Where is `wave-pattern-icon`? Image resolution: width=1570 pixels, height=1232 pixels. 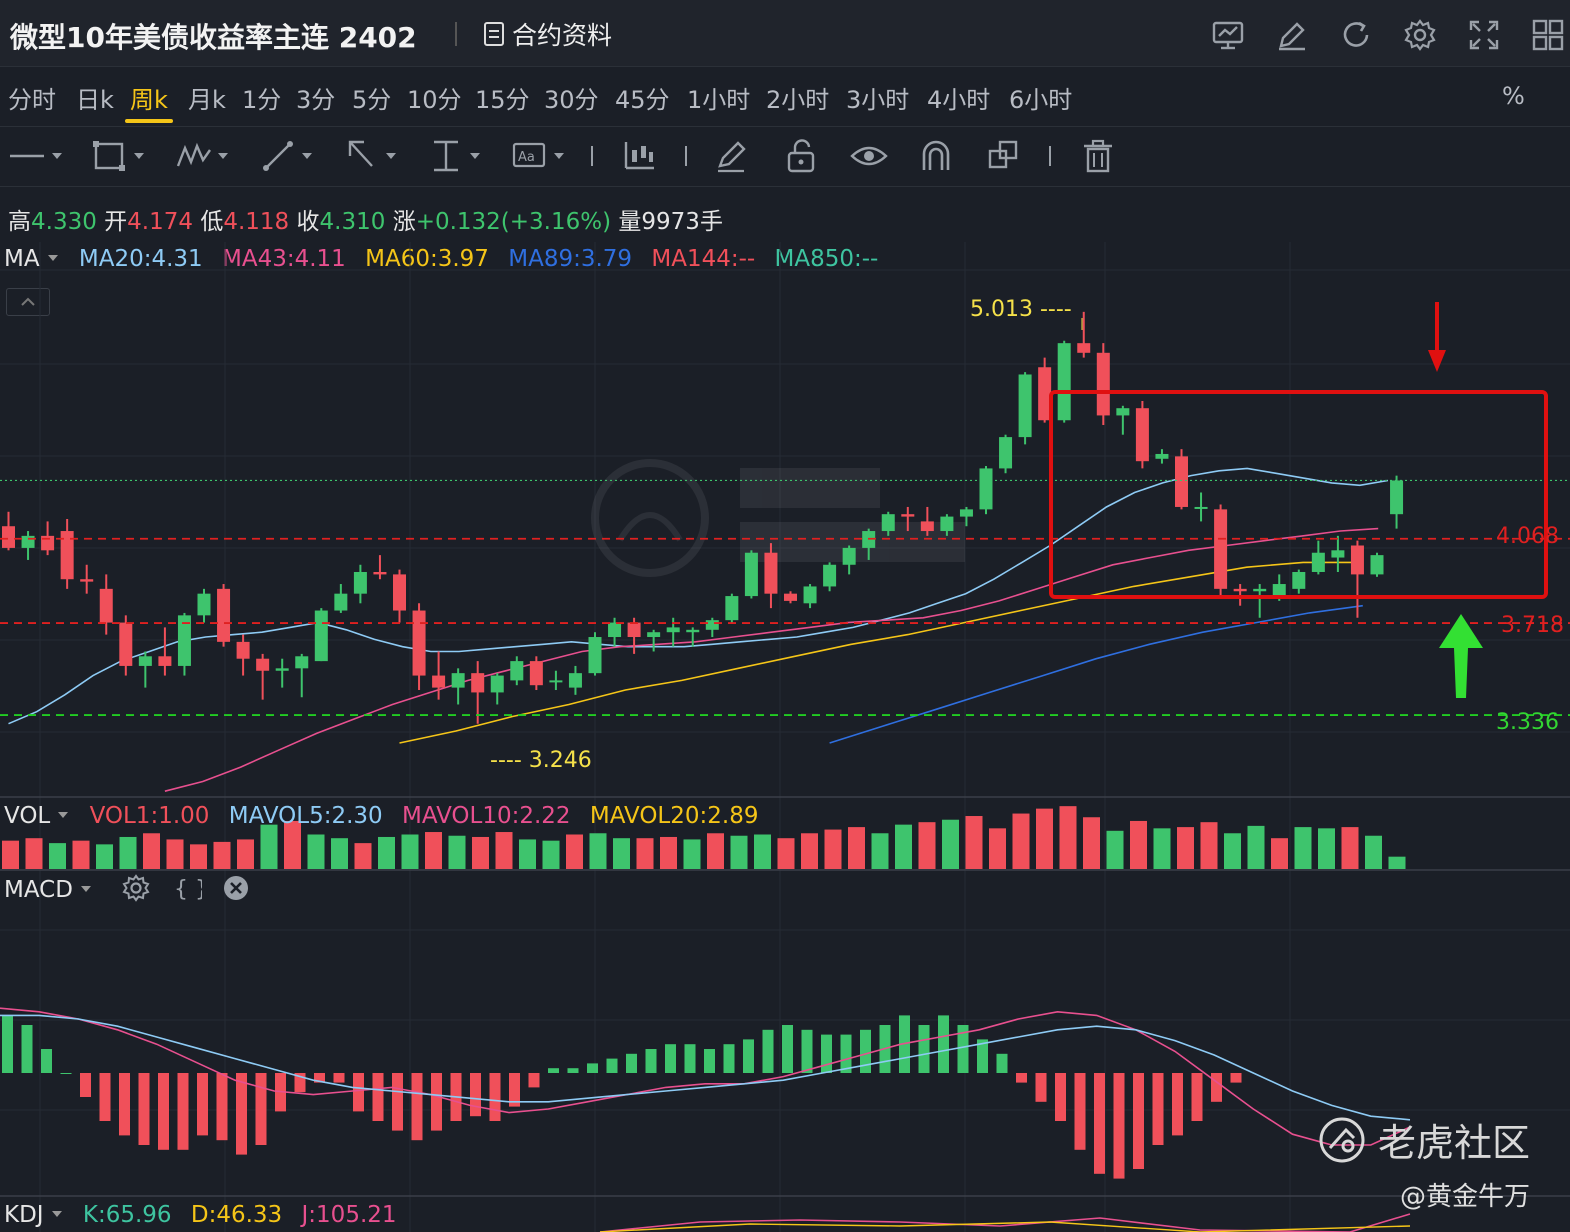 wave-pattern-icon is located at coordinates (204, 156).